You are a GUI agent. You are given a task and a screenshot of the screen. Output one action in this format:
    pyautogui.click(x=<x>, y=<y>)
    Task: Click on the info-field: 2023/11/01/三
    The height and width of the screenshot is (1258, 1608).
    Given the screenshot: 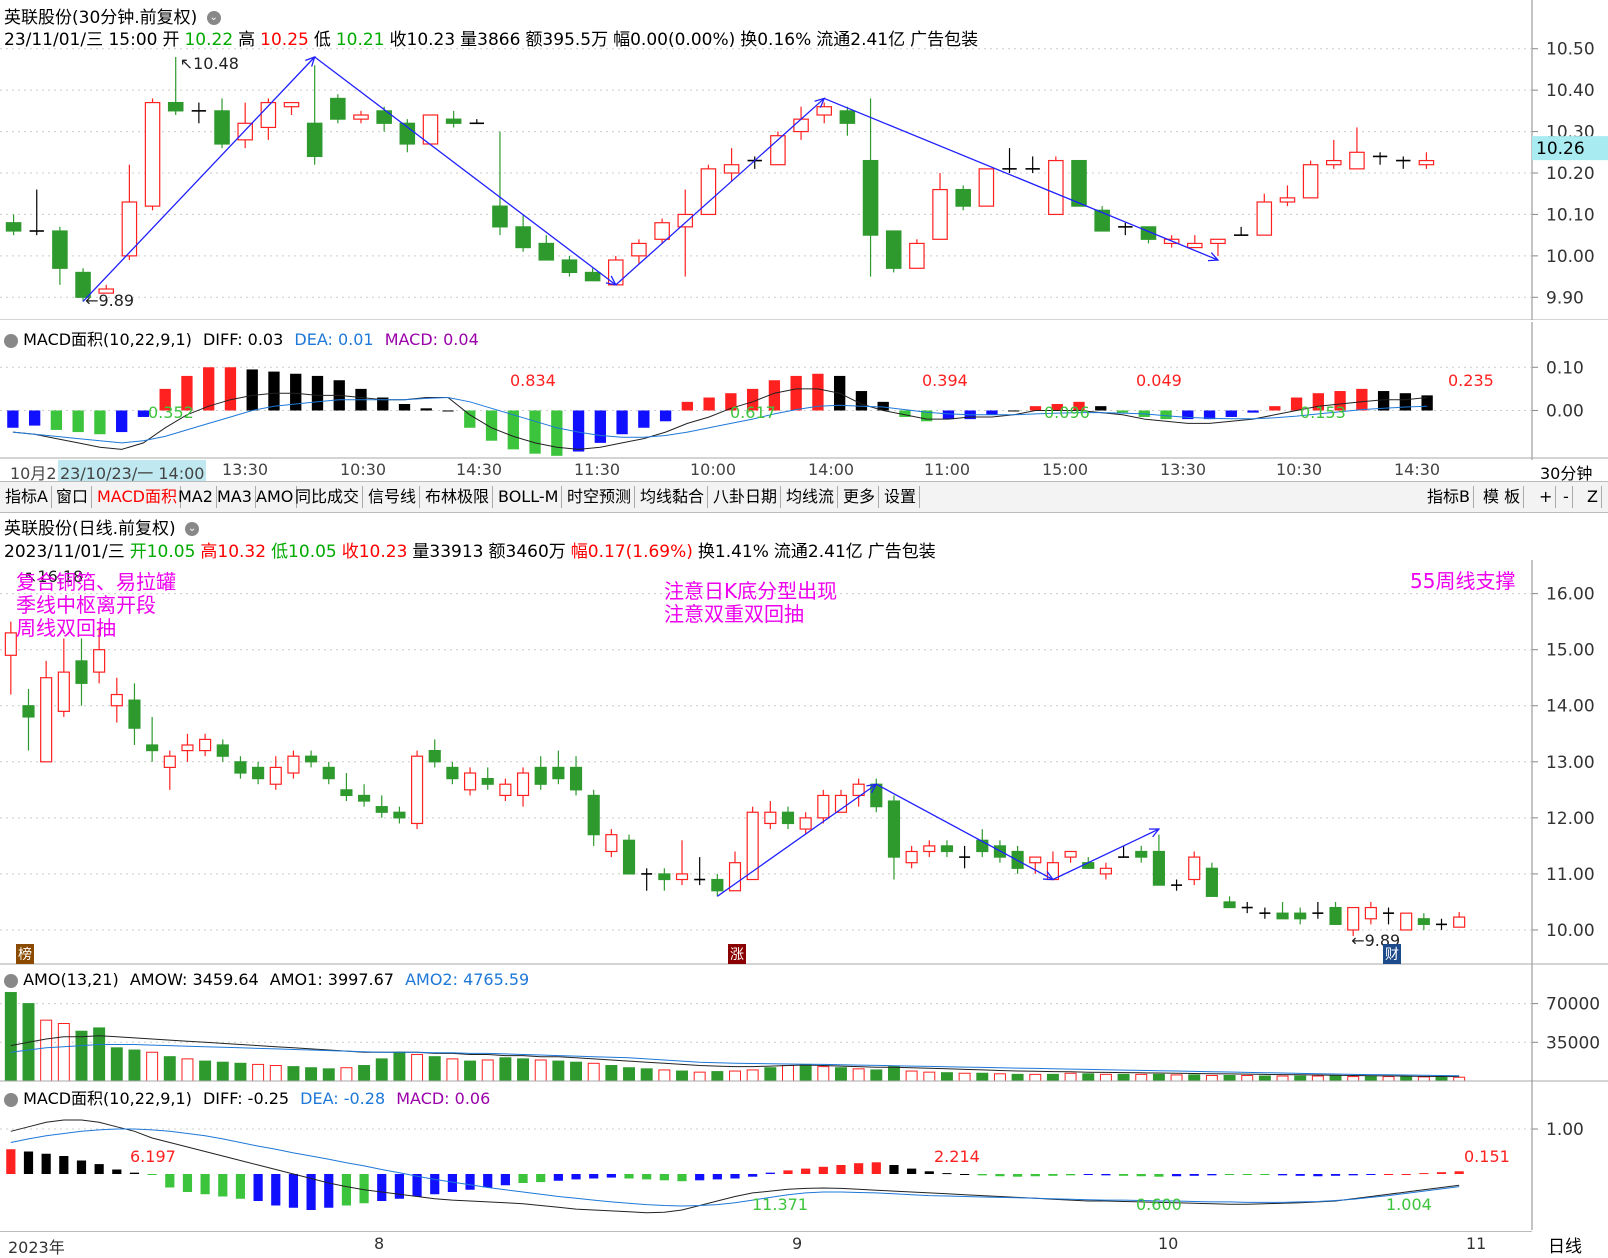 What is the action you would take?
    pyautogui.click(x=64, y=552)
    